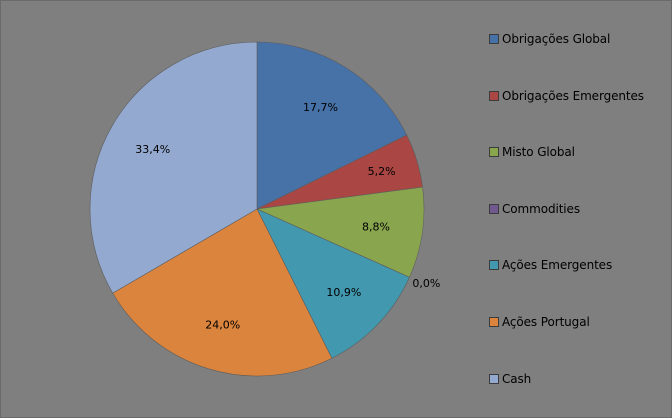 The width and height of the screenshot is (672, 418). Describe the element at coordinates (382, 171) in the screenshot. I see `data-label-obrigacoes-emergentes: 5,2%` at that location.